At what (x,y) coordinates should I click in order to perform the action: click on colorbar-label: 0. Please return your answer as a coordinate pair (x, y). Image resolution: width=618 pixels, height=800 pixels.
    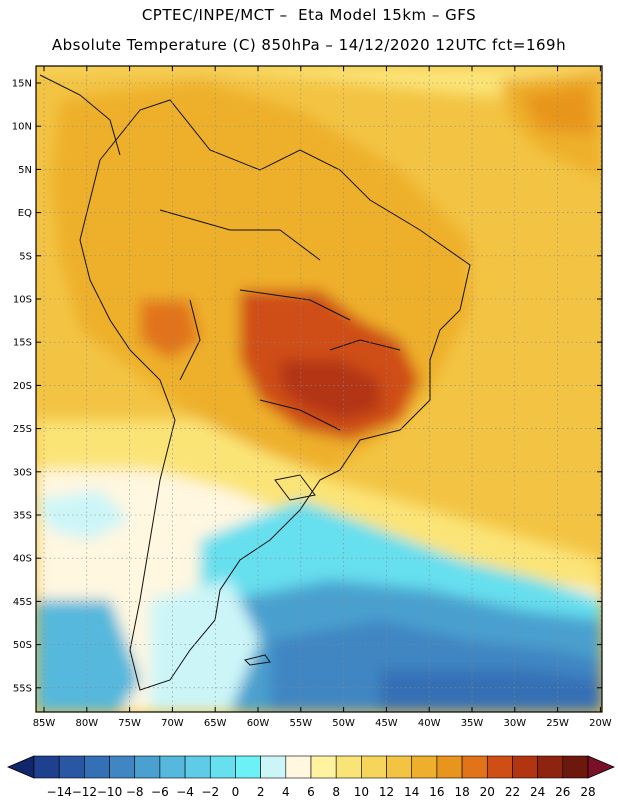
    Looking at the image, I should click on (236, 792).